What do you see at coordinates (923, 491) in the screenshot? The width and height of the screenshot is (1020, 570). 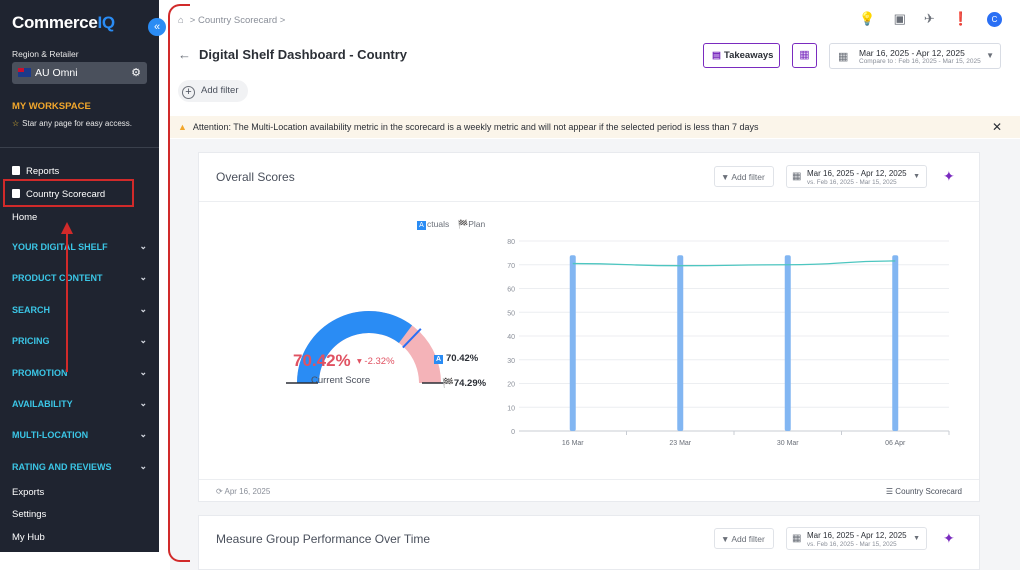 I see `card-footer-source: ☰ Country Scorecard` at bounding box center [923, 491].